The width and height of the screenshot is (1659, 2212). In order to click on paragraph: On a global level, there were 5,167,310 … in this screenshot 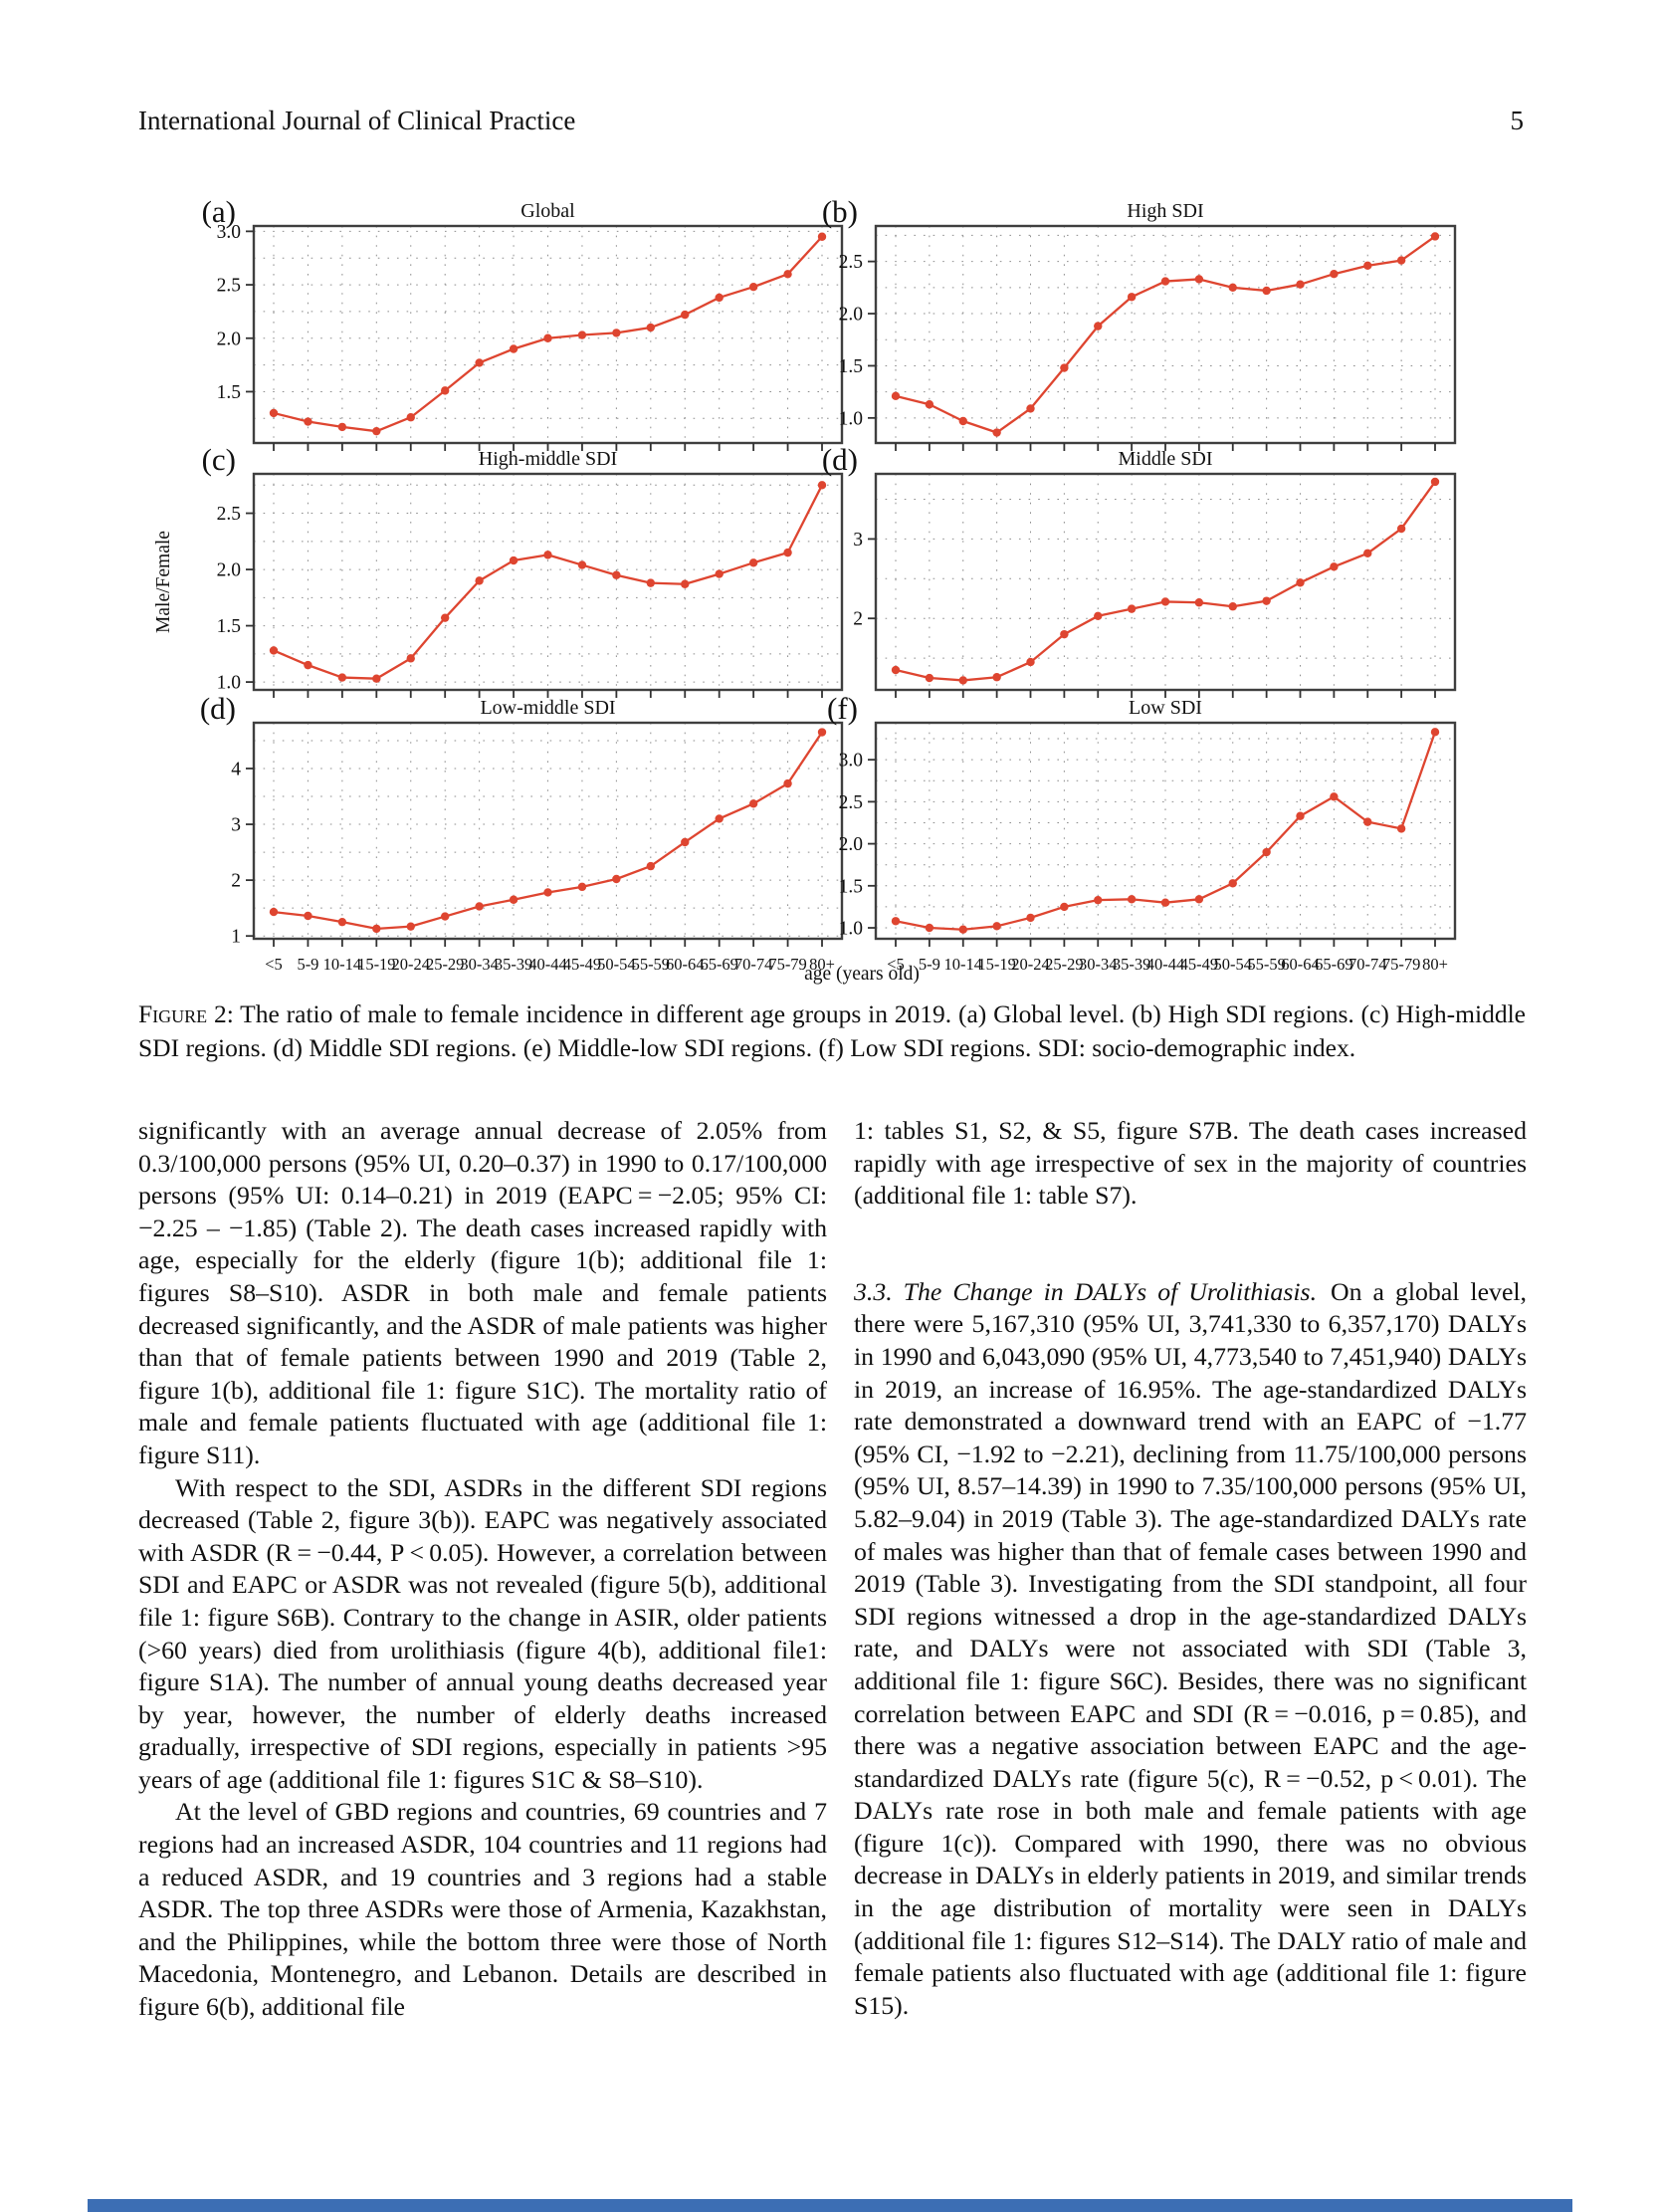, I will do `click(1191, 1648)`.